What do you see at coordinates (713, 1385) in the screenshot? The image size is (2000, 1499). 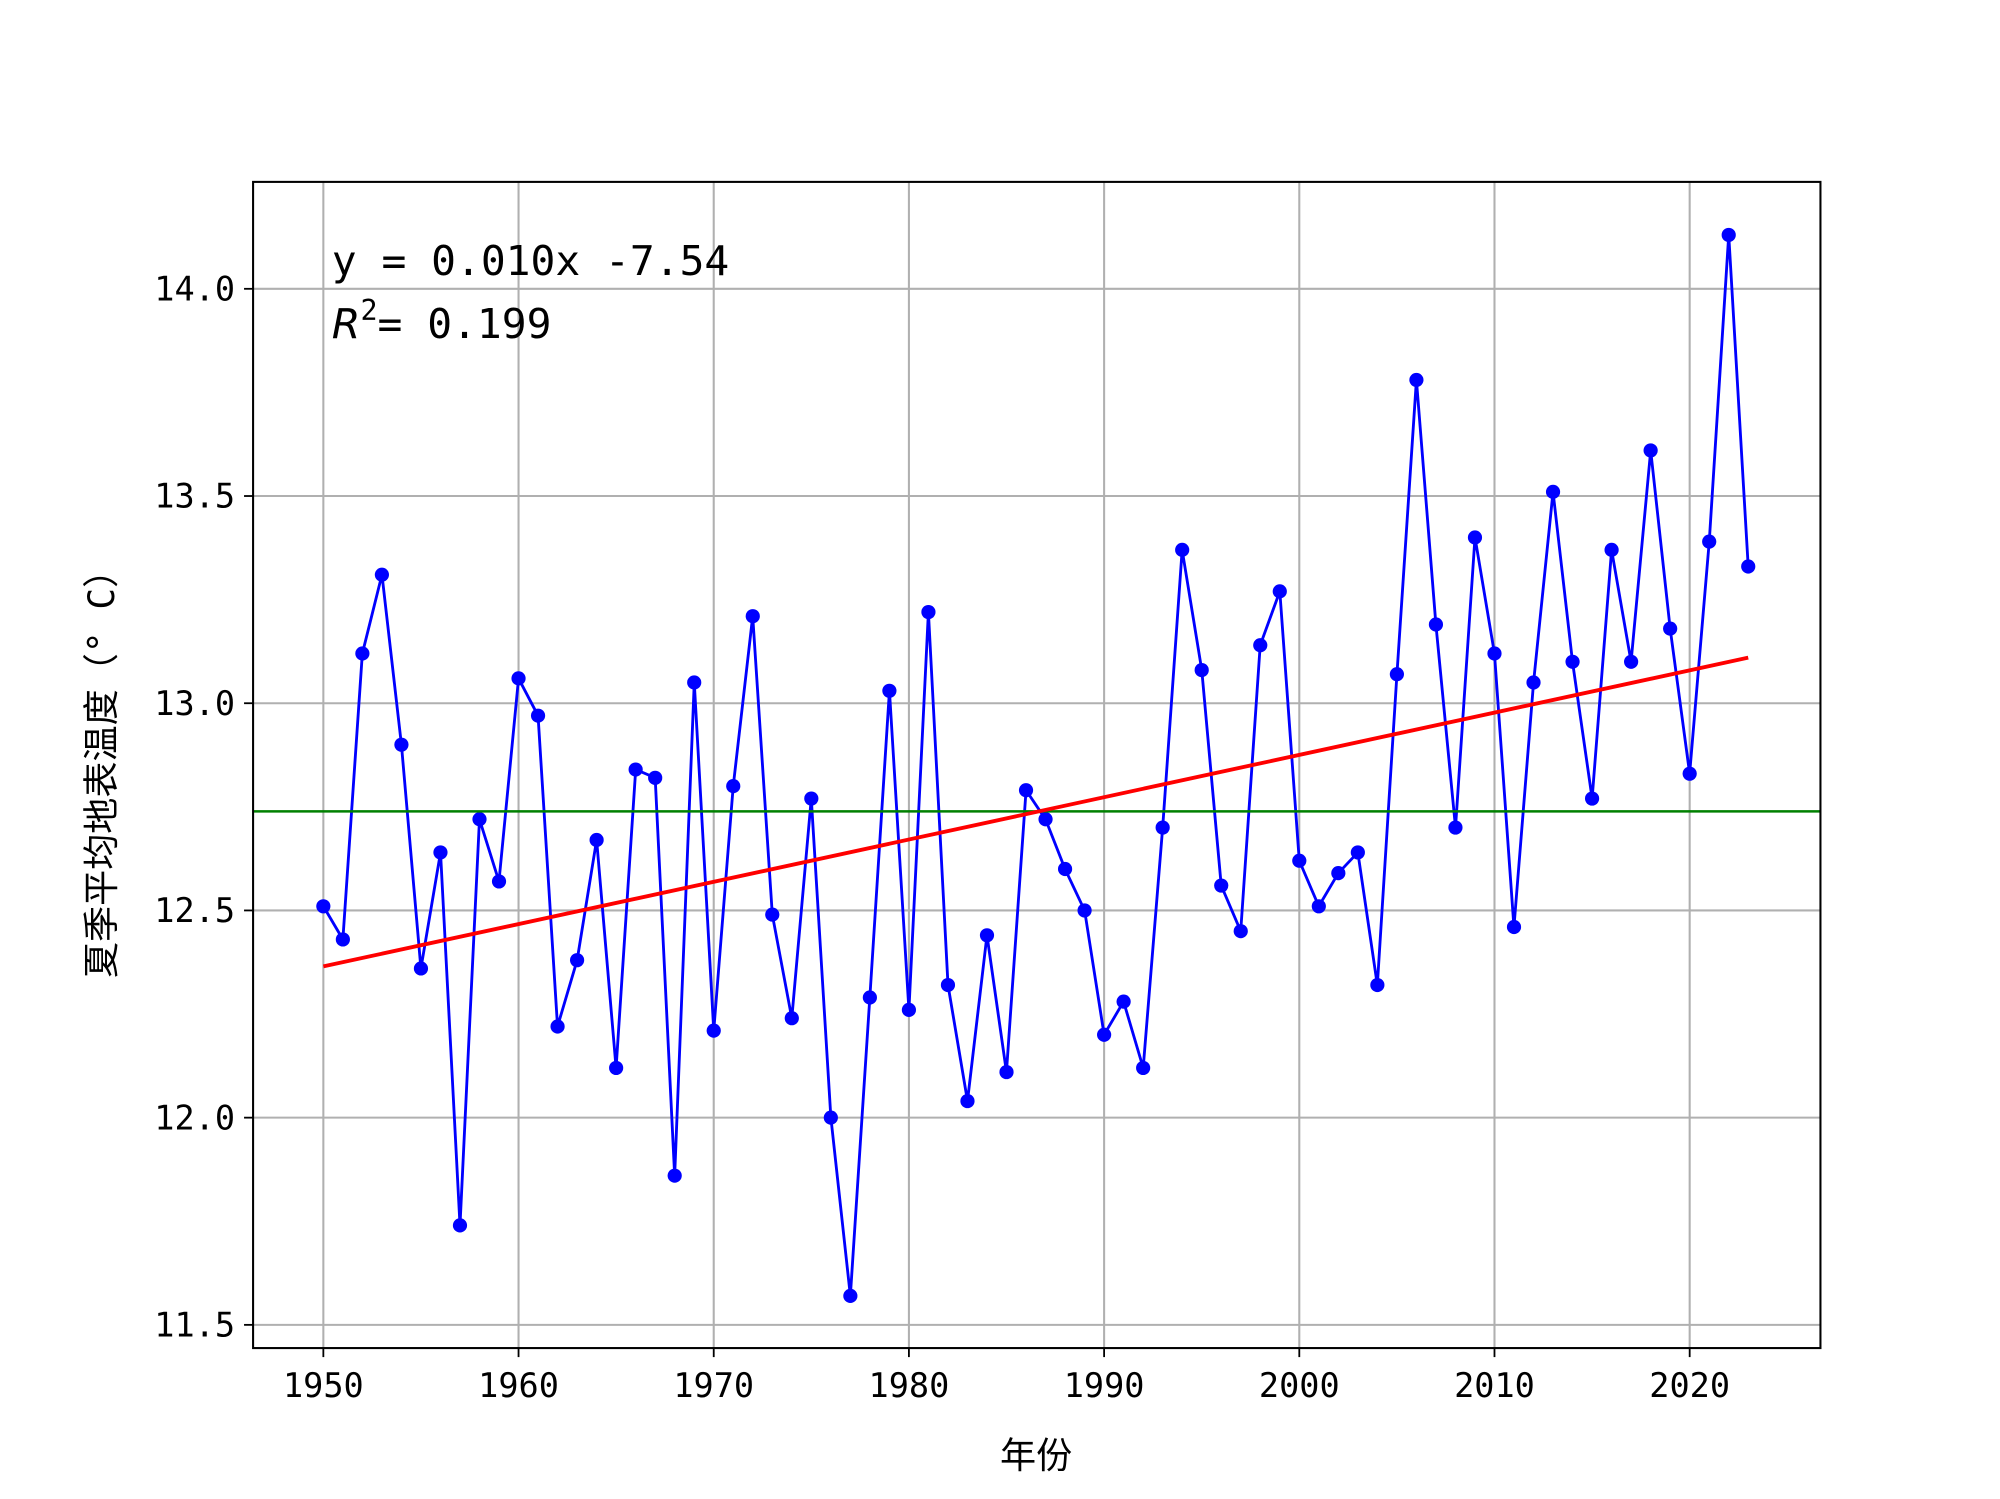 I see `x-tick-label: 1970` at bounding box center [713, 1385].